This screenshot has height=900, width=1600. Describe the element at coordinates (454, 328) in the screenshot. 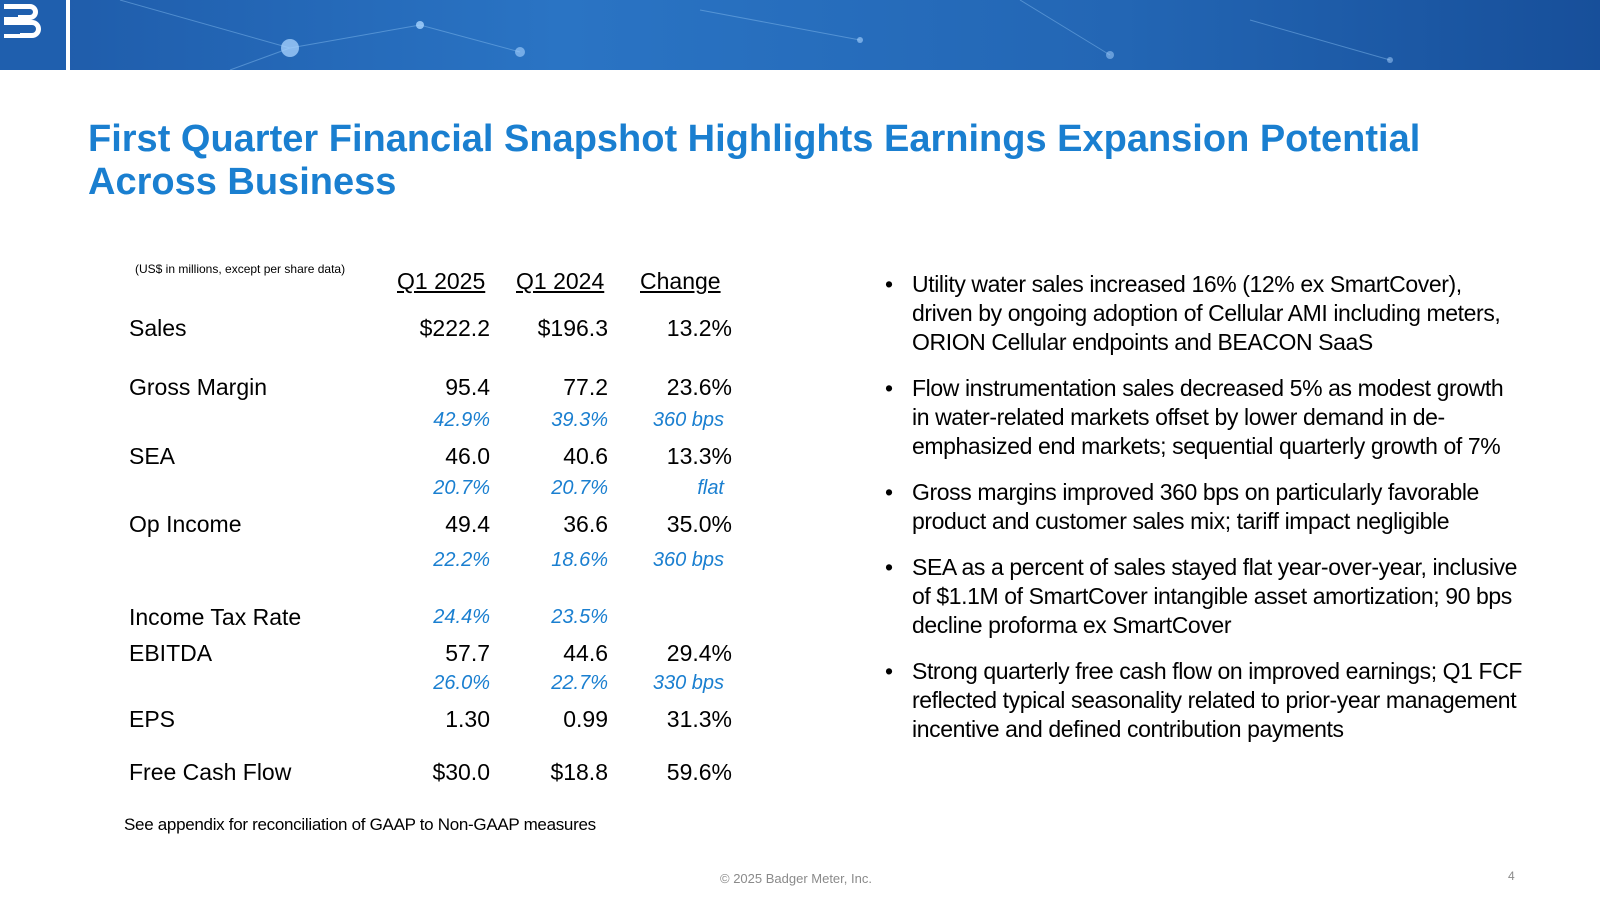

I see `sales-q1-2025: $222.2` at that location.